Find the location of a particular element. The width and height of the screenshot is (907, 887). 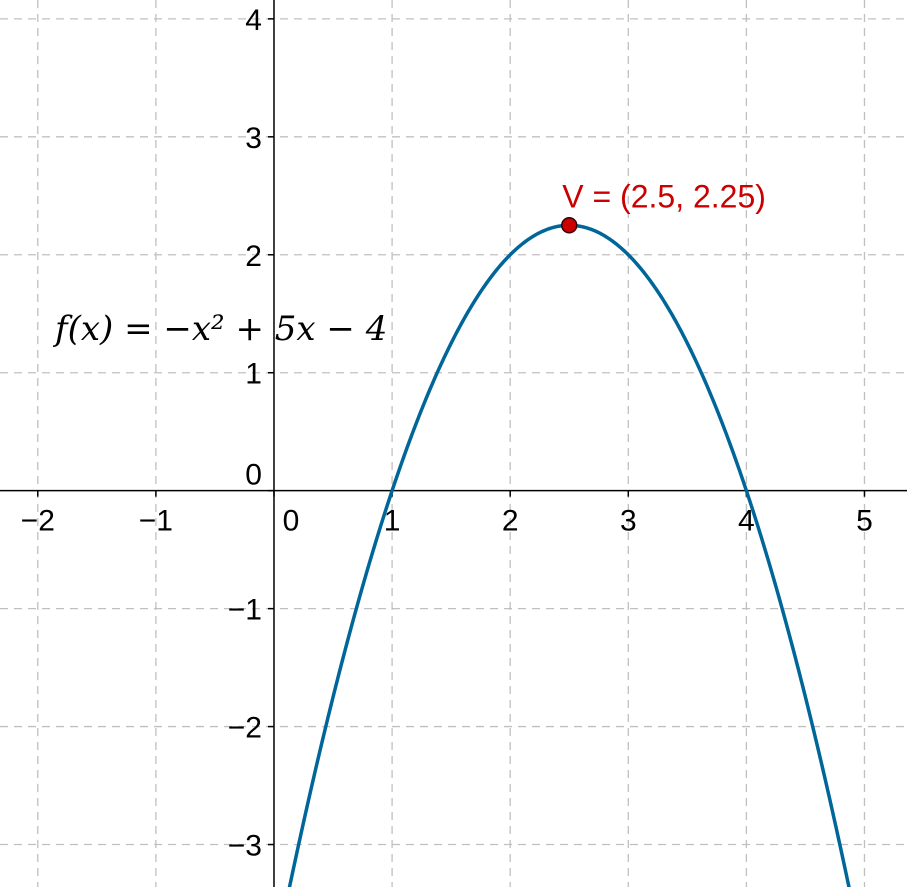

x-tick-label: 0 is located at coordinates (291, 521).